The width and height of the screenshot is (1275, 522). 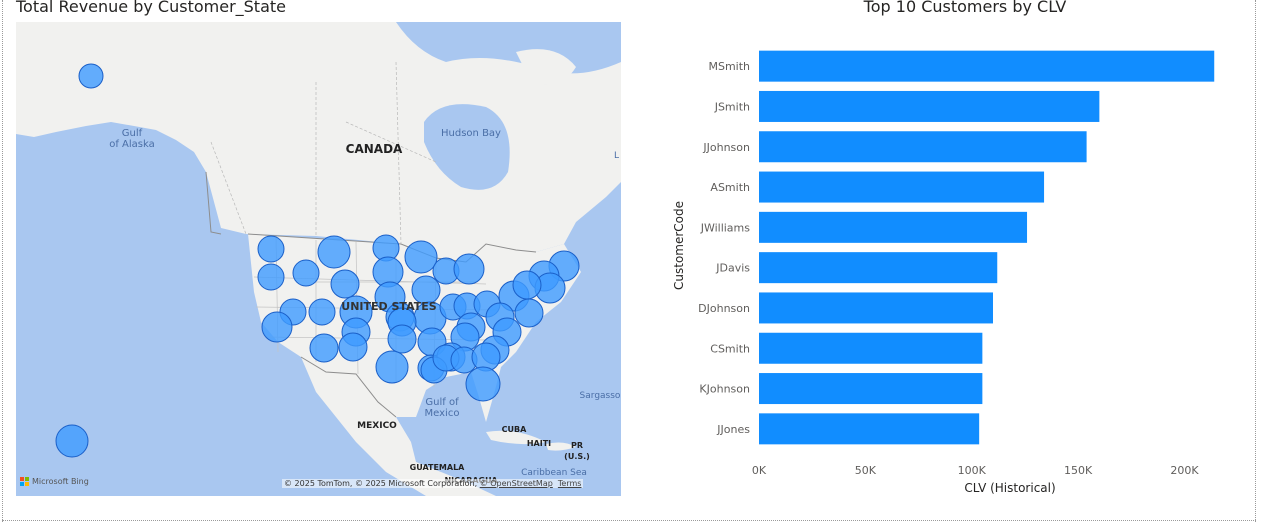 I want to click on label-pr: PR (U.S.), so click(x=577, y=451).